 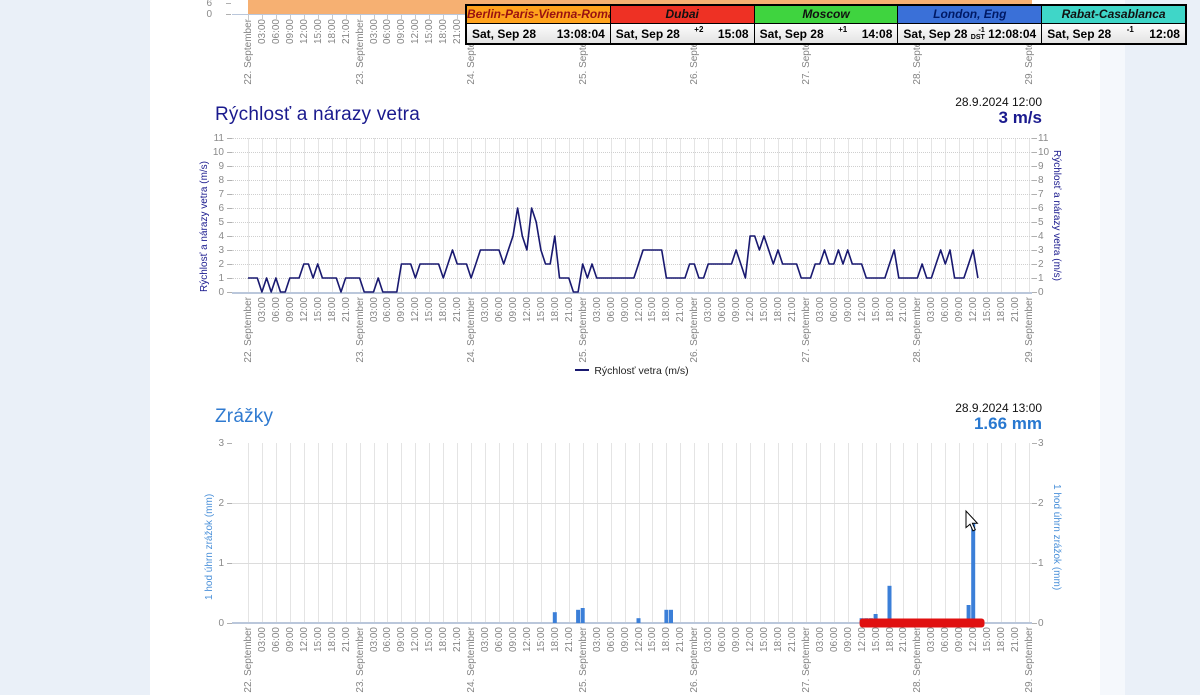 What do you see at coordinates (1041, 443) in the screenshot?
I see `y-axis-tick: 3` at bounding box center [1041, 443].